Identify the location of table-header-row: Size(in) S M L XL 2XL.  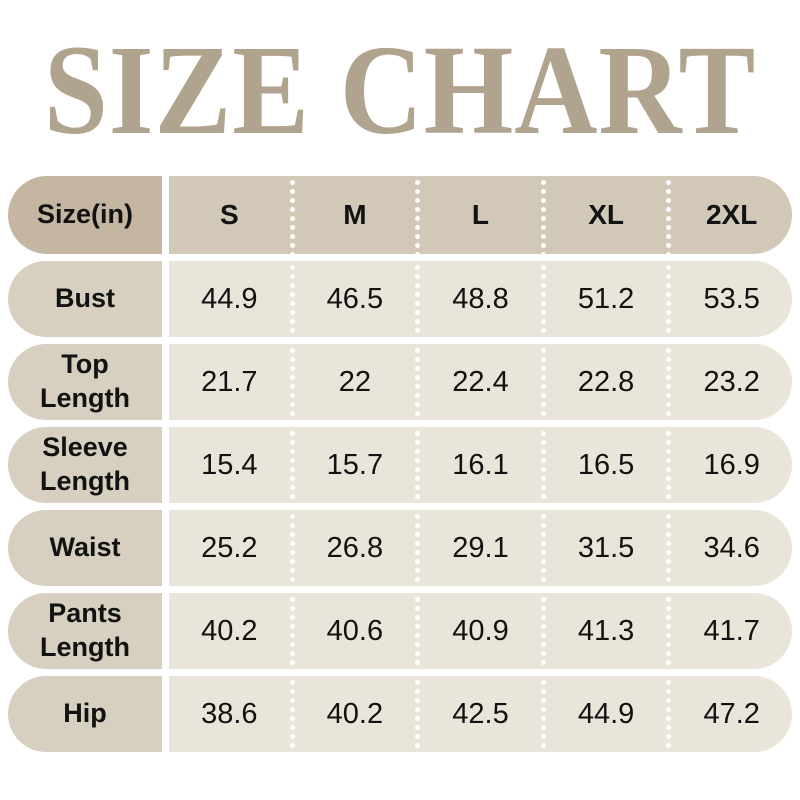
(400, 215).